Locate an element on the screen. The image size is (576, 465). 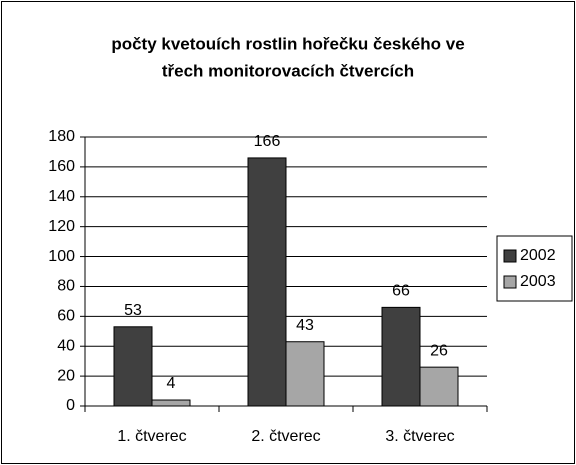
y-tick-label: 140 is located at coordinates (61, 196).